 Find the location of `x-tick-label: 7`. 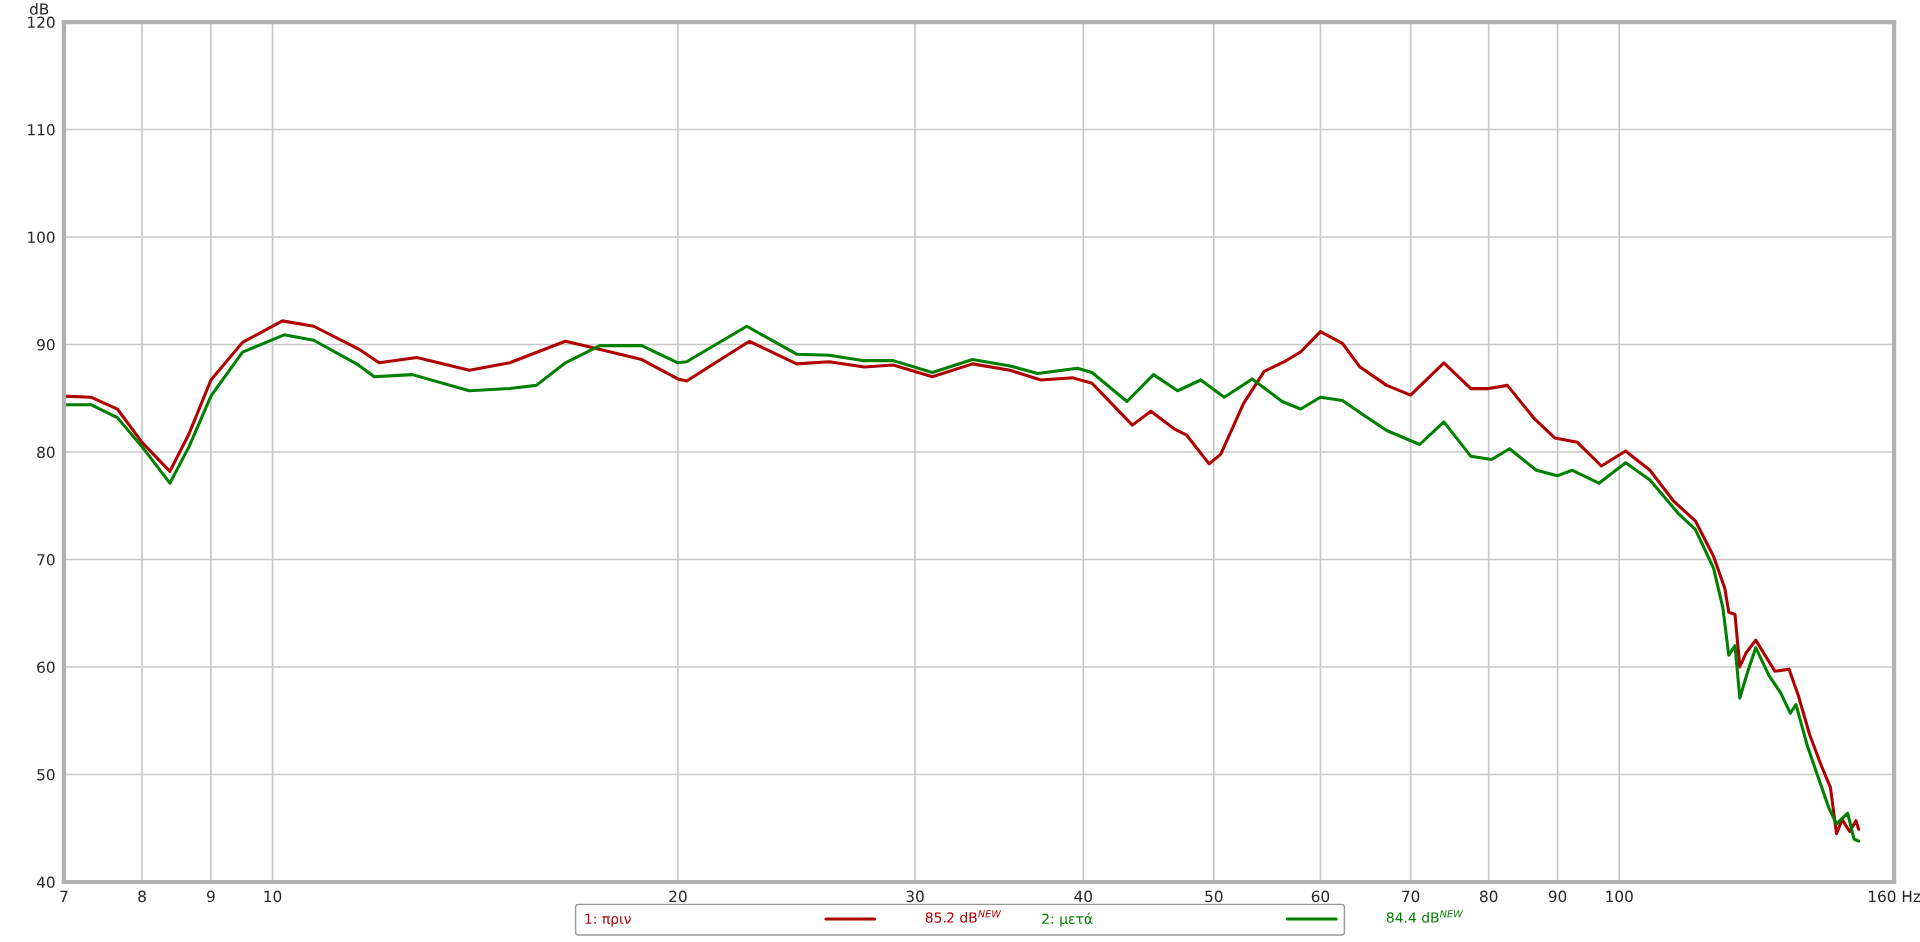

x-tick-label: 7 is located at coordinates (64, 896).